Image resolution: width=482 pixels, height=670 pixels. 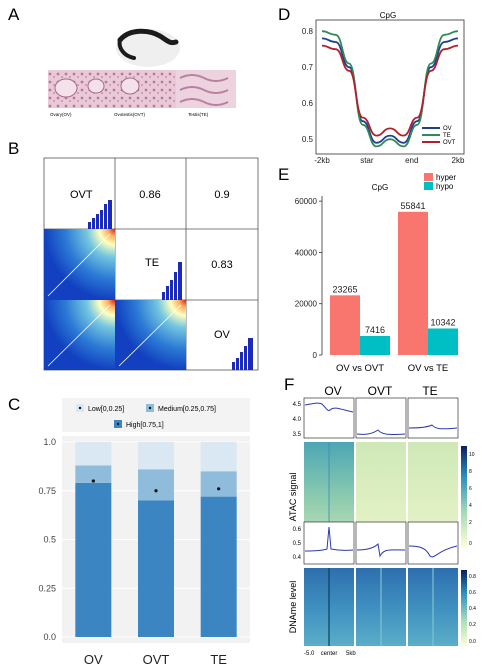 What do you see at coordinates (464, 608) in the screenshot?
I see `colorbar-dname` at bounding box center [464, 608].